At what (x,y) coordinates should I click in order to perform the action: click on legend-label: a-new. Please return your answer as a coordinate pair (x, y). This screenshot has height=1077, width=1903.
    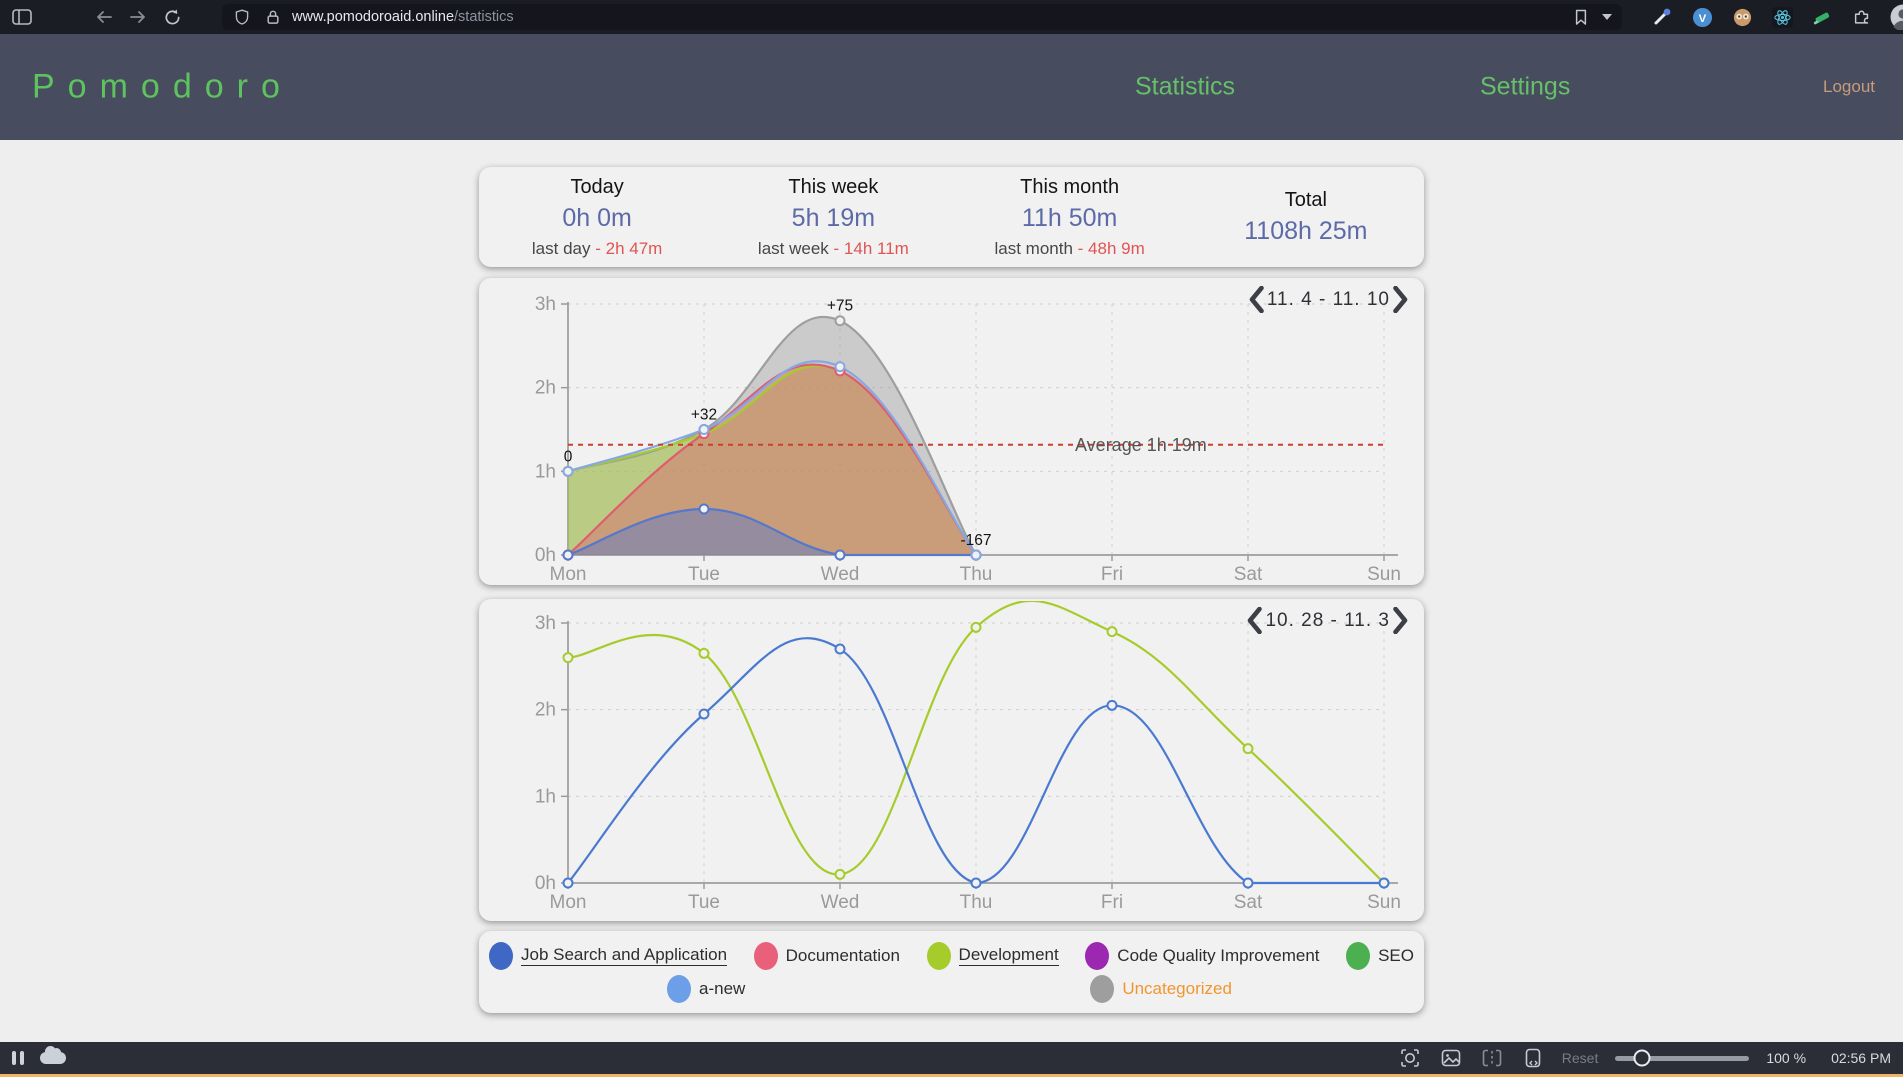
    Looking at the image, I should click on (722, 988).